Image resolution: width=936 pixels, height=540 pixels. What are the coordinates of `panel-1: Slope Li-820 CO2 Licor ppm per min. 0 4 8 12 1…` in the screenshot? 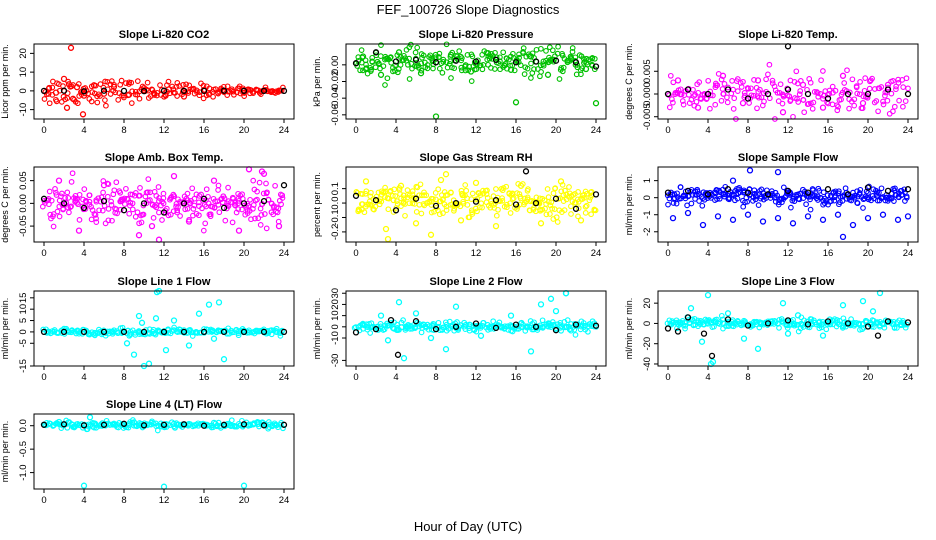 It's located at (147, 82).